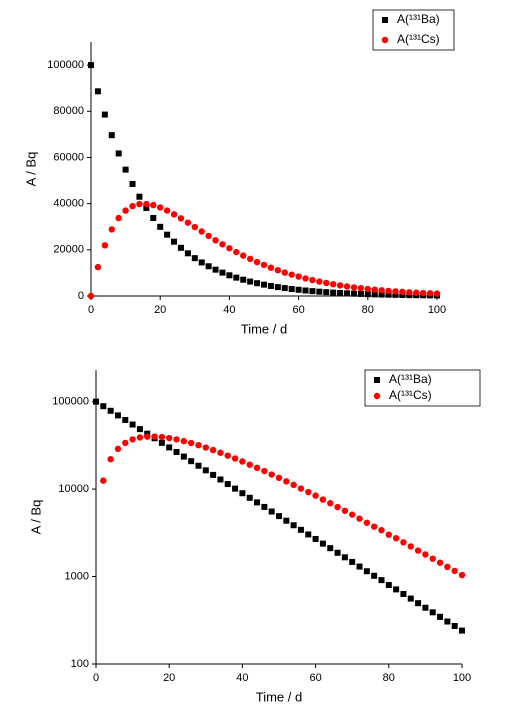 The width and height of the screenshot is (517, 712). Describe the element at coordinates (418, 39) in the screenshot. I see `legend-text: A(¹³¹Cs)` at that location.